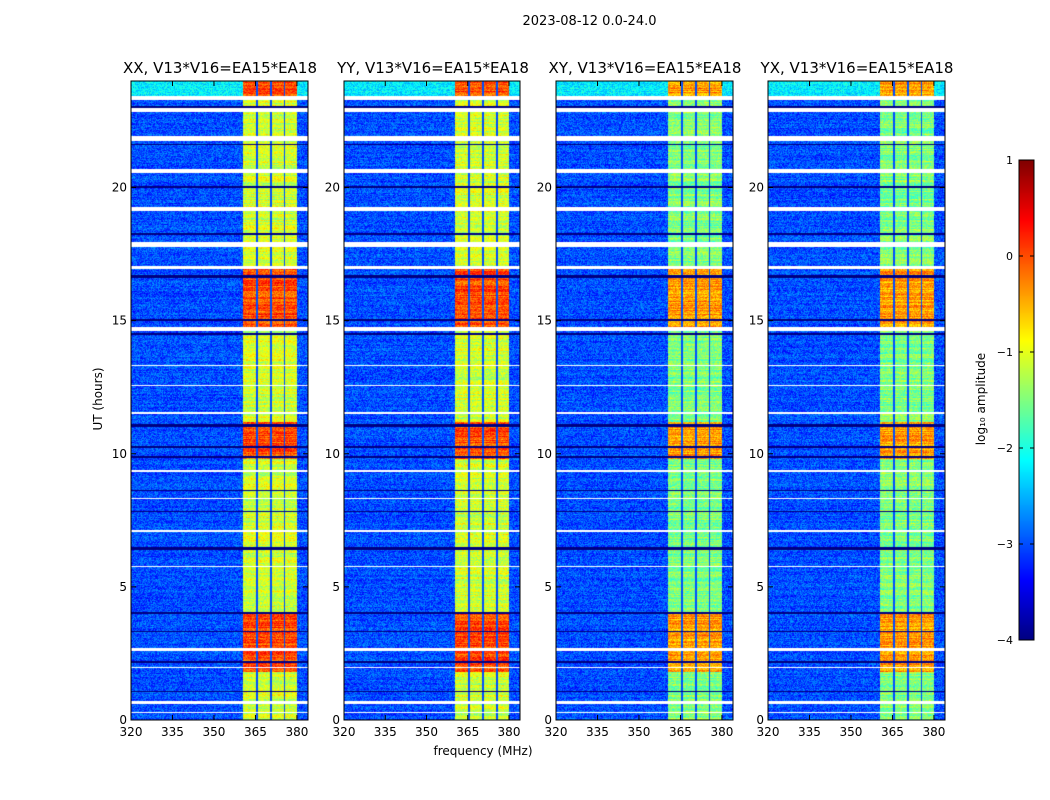  I want to click on colorbar-tick-label: 1, so click(1009, 160).